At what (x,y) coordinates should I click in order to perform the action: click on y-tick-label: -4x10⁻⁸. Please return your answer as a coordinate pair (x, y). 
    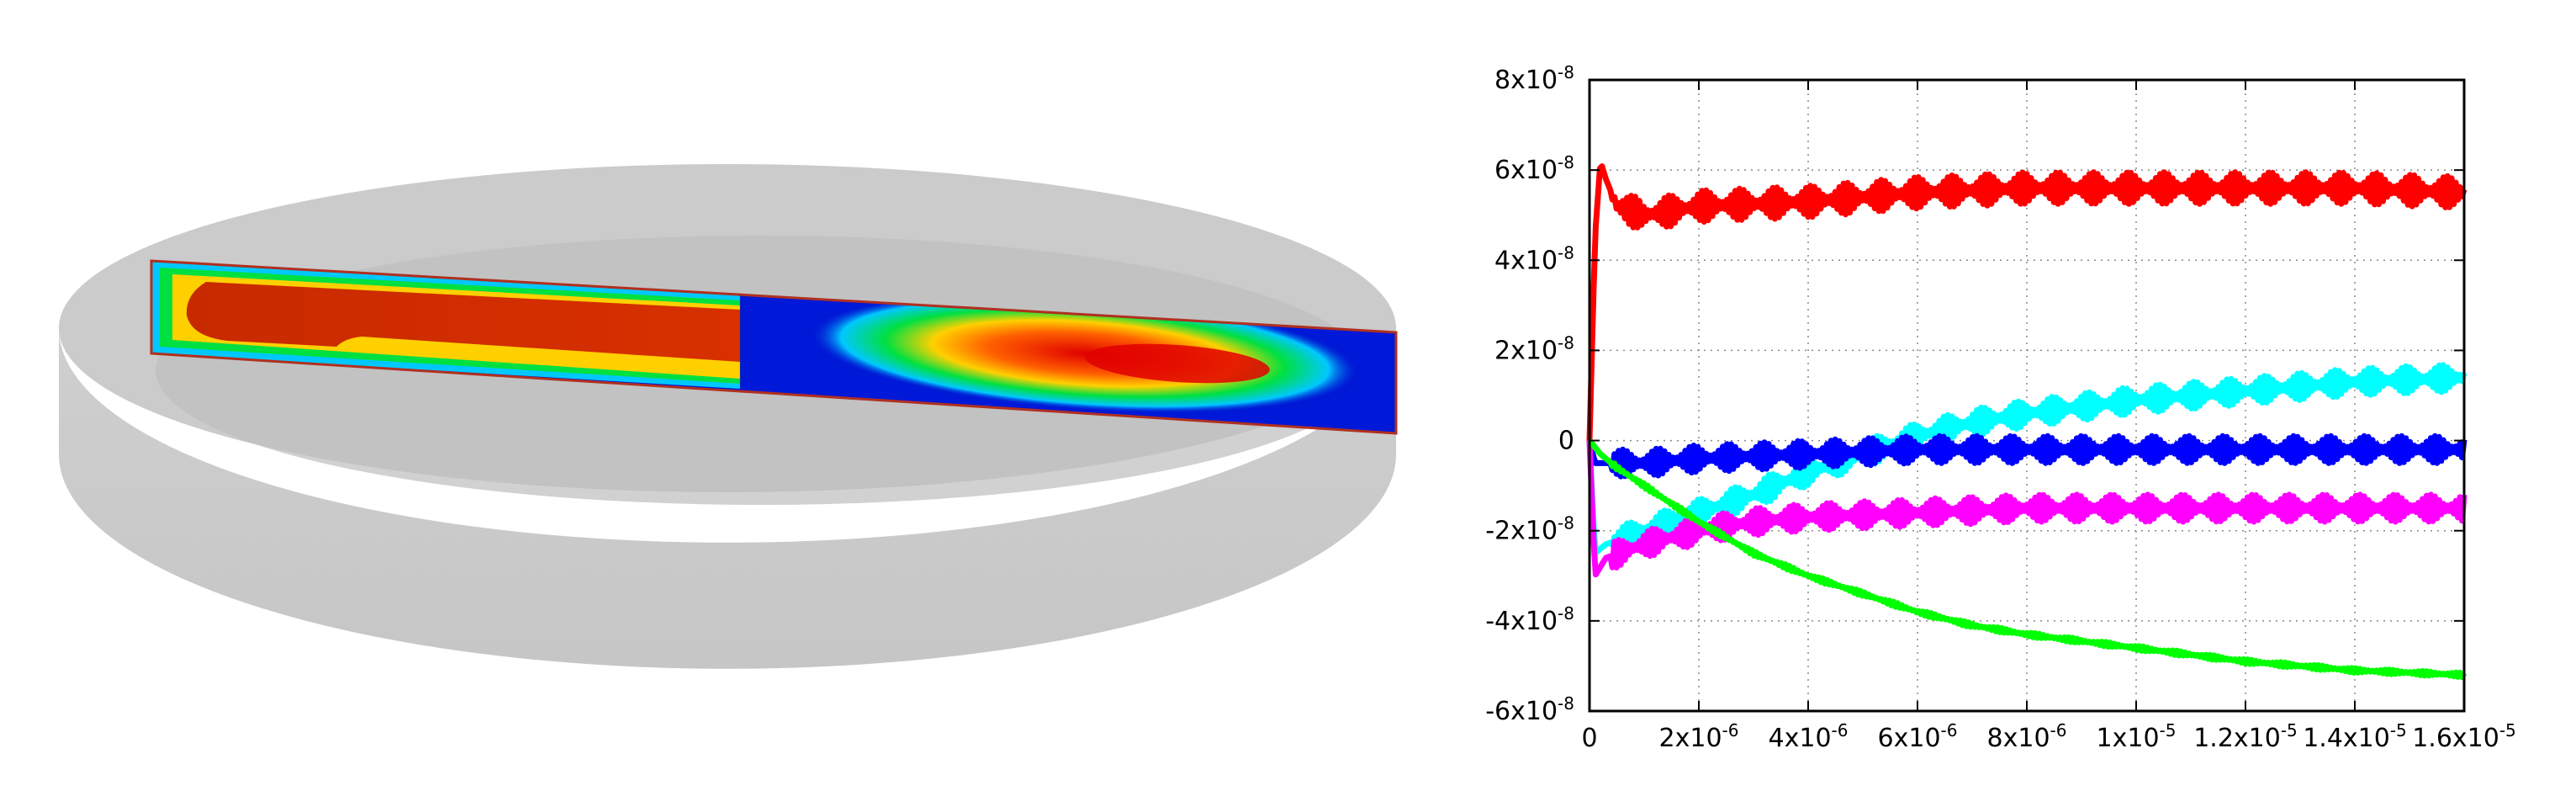
    Looking at the image, I should click on (1529, 619).